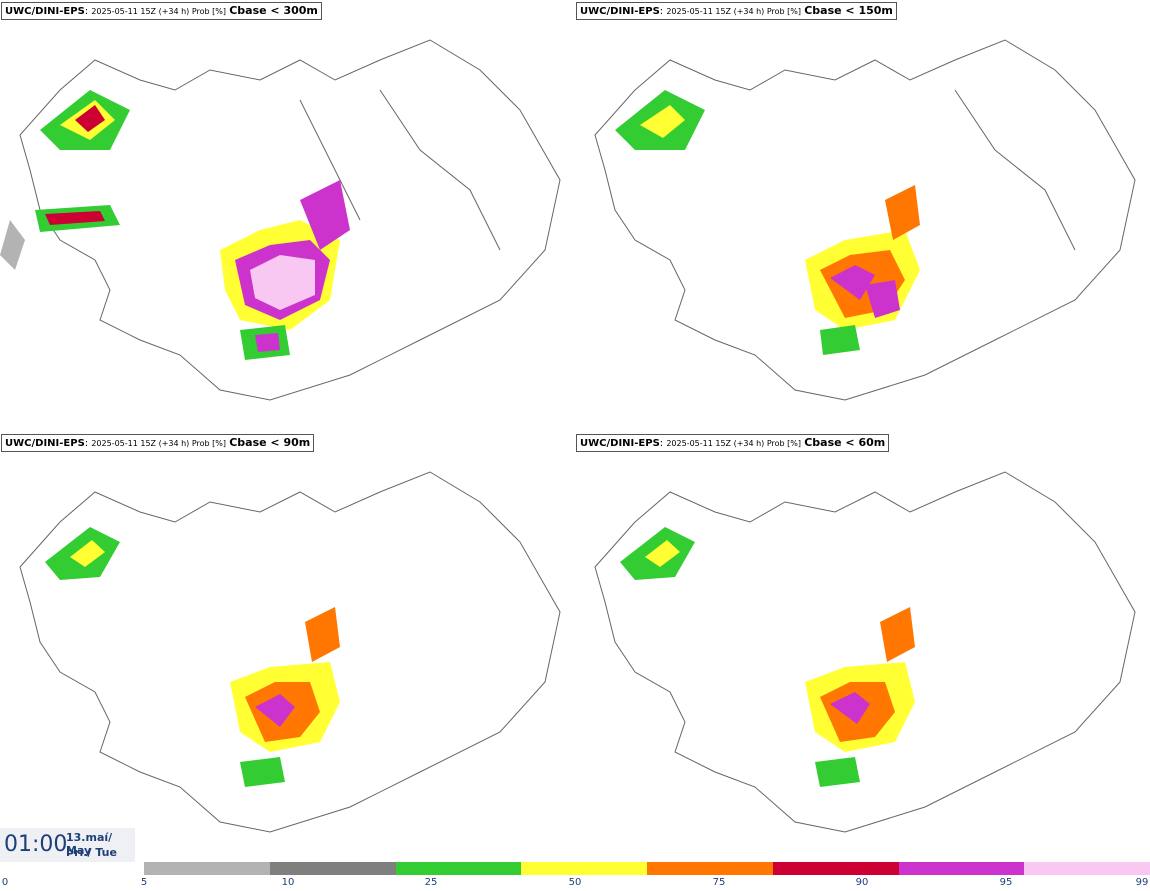  What do you see at coordinates (144, 882) in the screenshot?
I see `colorbar-tick: 5` at bounding box center [144, 882].